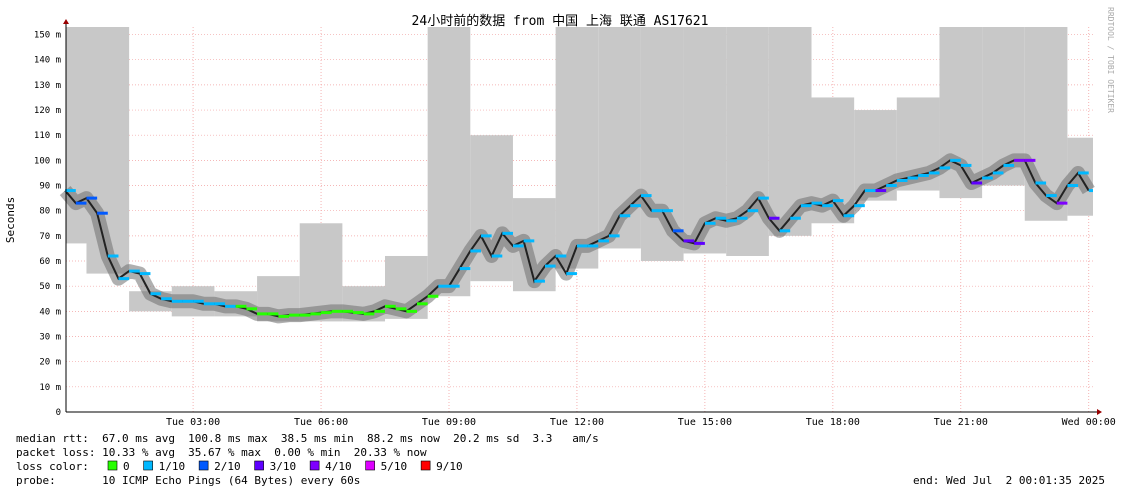  I want to click on y-tick-label: 20 m, so click(50, 363).